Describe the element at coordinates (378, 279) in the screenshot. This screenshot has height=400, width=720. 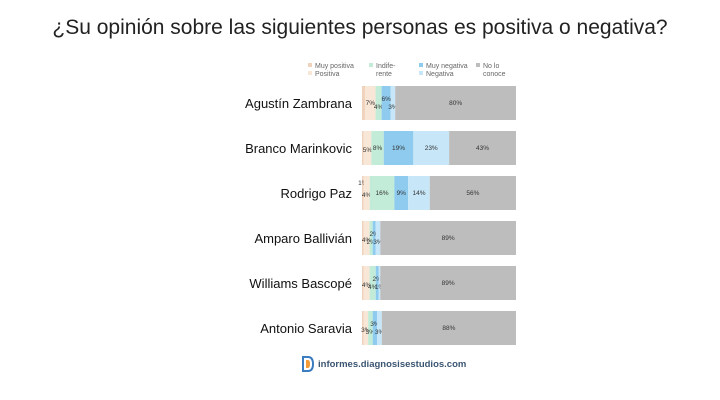
I see `data-label-4-3: 2%` at that location.